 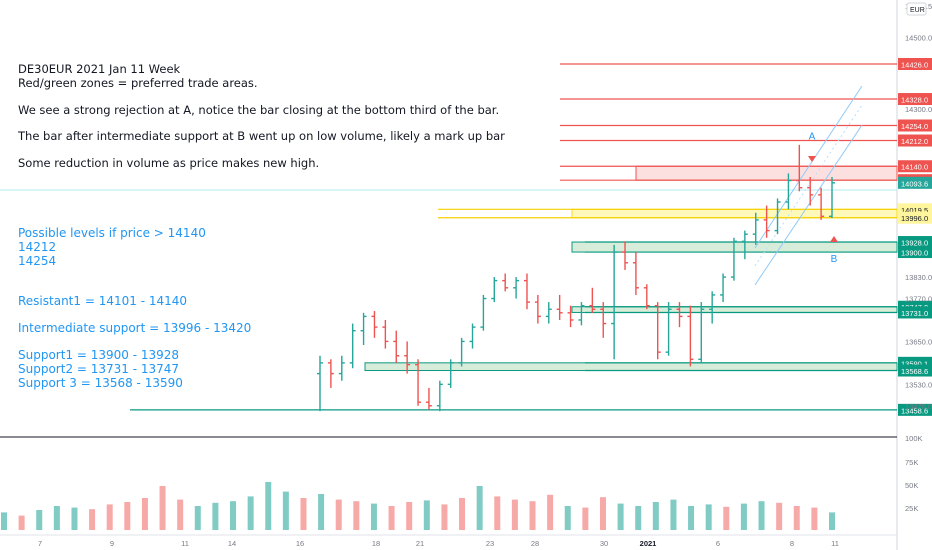 I want to click on time-tick-5: 18, so click(x=376, y=543).